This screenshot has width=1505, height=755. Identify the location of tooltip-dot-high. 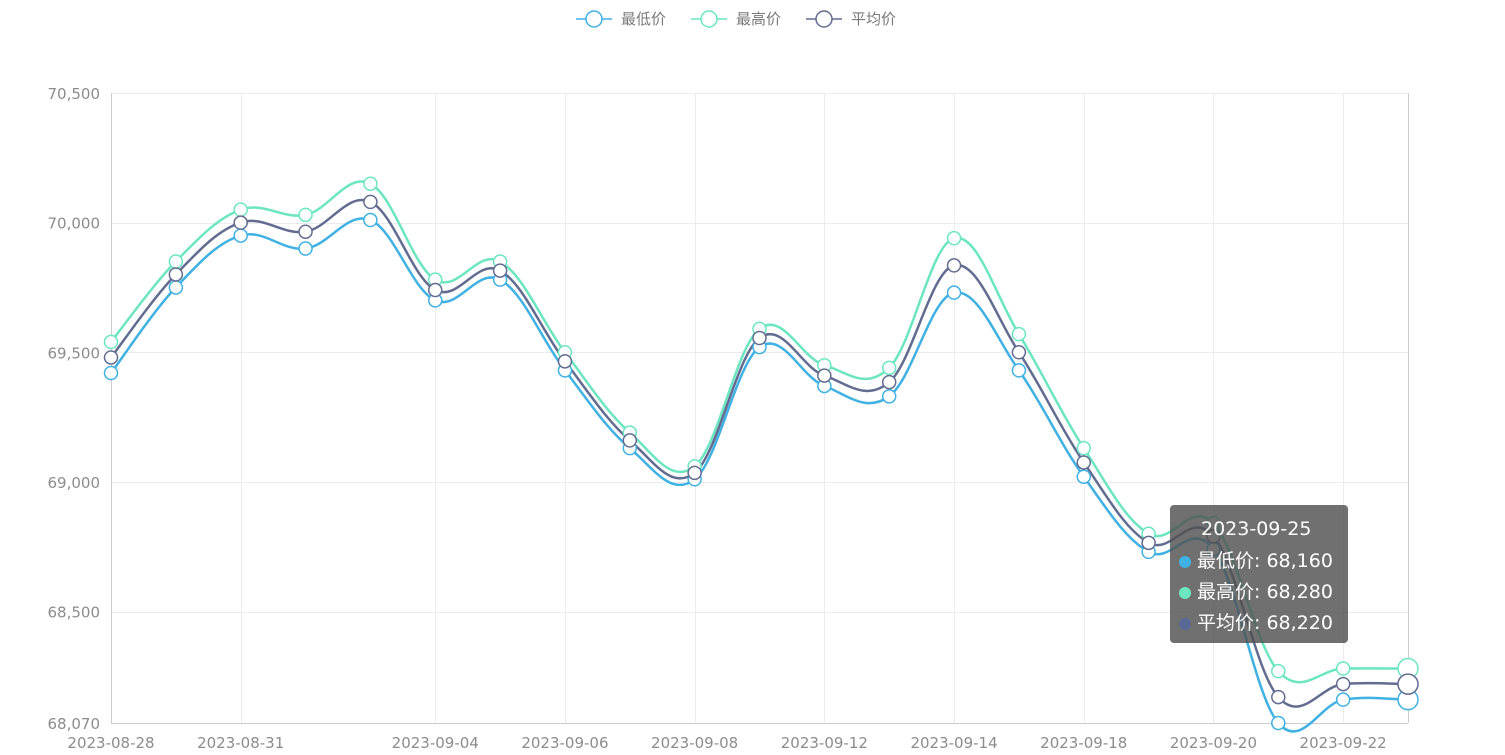
(1185, 593).